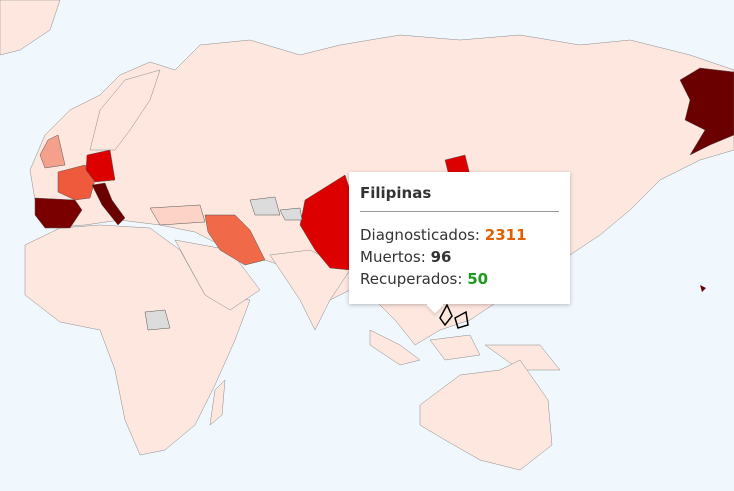 Image resolution: width=734 pixels, height=491 pixels. What do you see at coordinates (454, 316) in the screenshot?
I see `country-philippines` at bounding box center [454, 316].